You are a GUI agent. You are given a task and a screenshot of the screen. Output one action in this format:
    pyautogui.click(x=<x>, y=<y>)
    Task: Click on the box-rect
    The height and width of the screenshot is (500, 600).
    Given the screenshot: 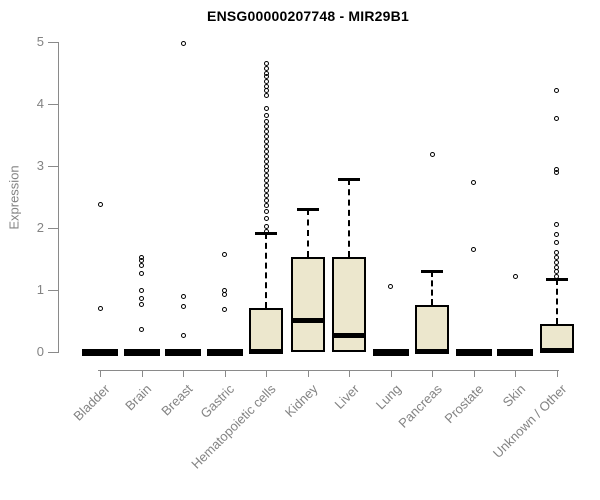 What is the action you would take?
    pyautogui.click(x=432, y=328)
    